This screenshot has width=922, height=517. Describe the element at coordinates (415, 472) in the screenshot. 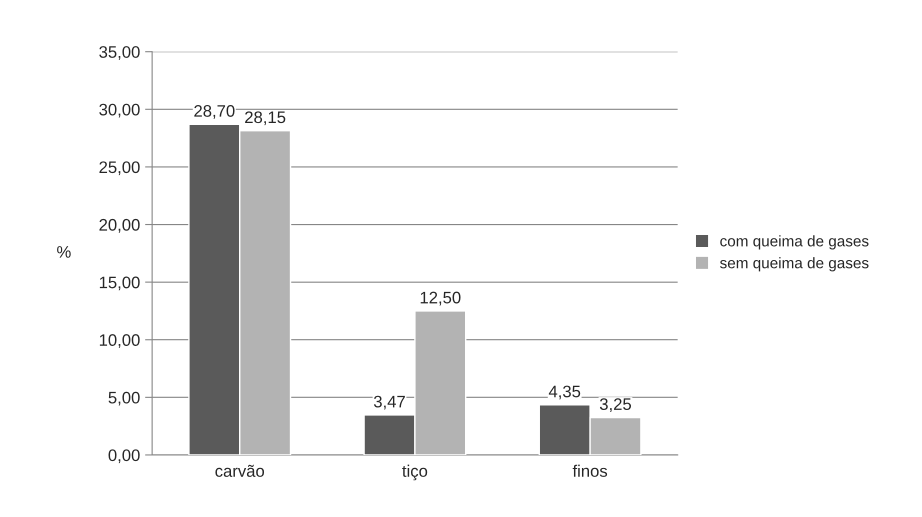

I see `x-tick-label: tiço` at that location.